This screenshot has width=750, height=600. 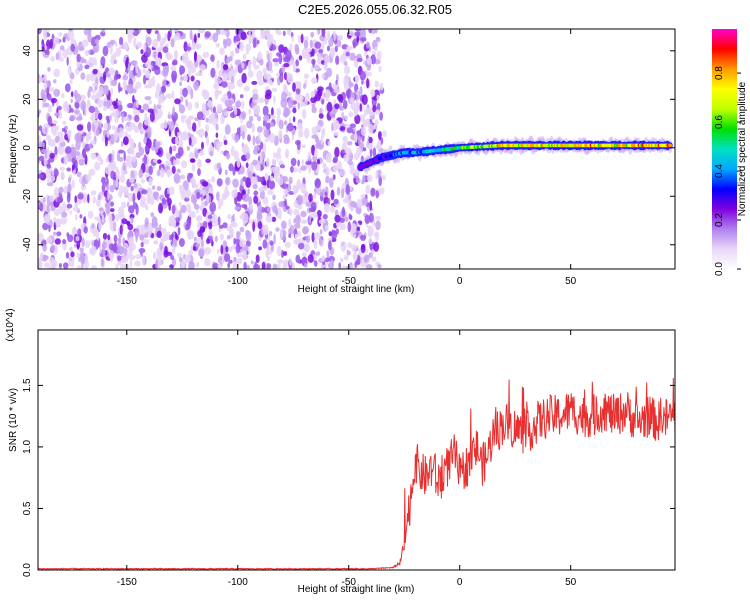 I want to click on colorbar-gradient, so click(x=724, y=149).